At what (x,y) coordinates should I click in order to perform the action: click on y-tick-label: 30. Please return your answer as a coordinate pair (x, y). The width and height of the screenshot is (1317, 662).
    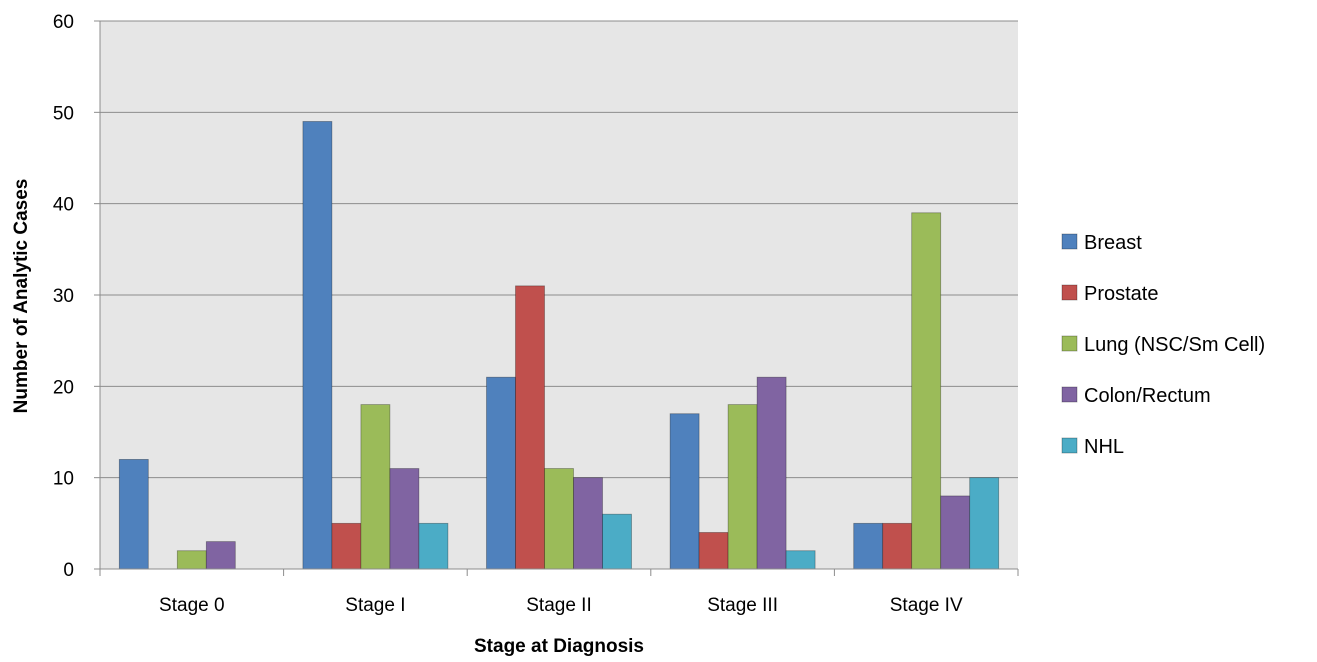
    Looking at the image, I should click on (63, 296).